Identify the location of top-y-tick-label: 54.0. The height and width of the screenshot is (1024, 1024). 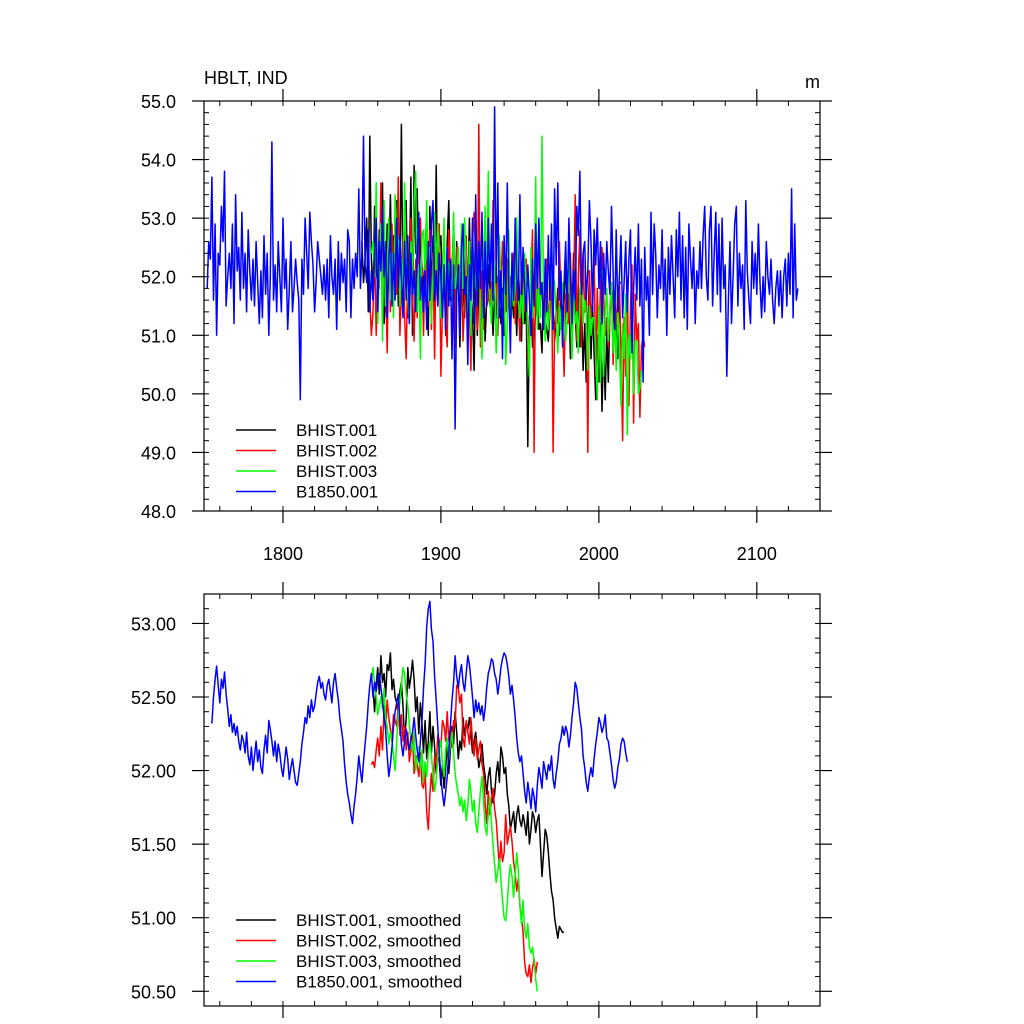
(158, 161).